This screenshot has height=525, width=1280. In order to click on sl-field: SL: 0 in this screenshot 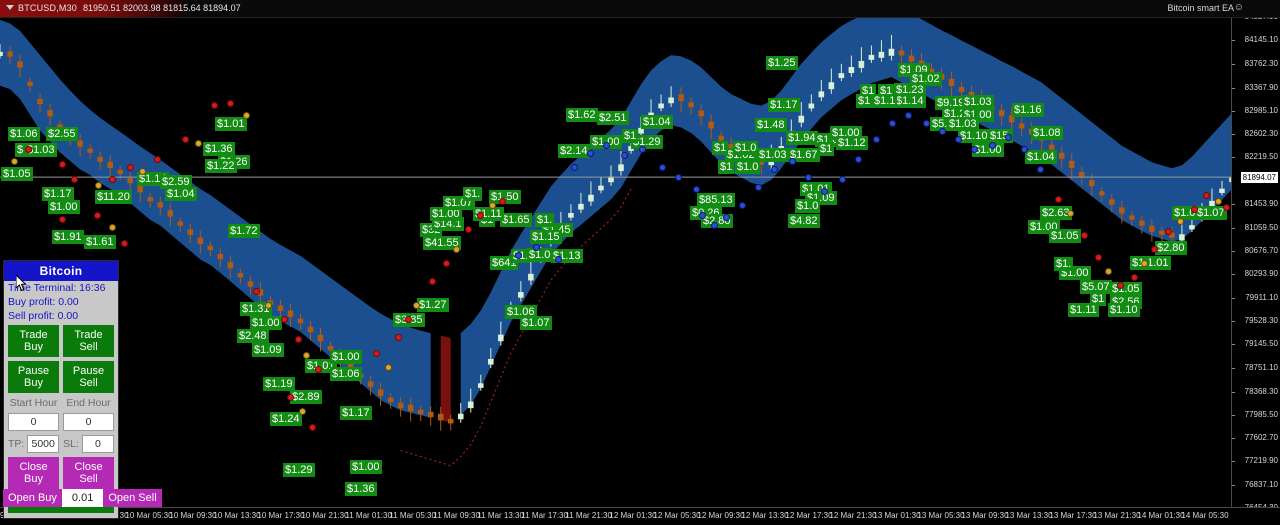, I will do `click(88, 444)`.